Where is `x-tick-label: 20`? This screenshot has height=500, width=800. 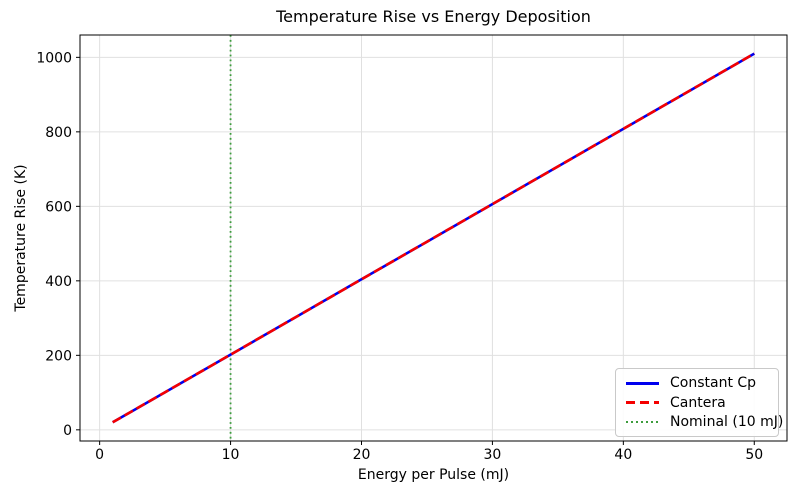 x-tick-label: 20 is located at coordinates (362, 455).